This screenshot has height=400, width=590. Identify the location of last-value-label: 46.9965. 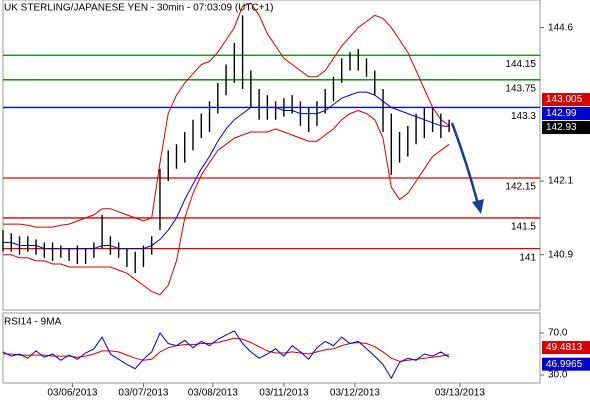
(564, 364).